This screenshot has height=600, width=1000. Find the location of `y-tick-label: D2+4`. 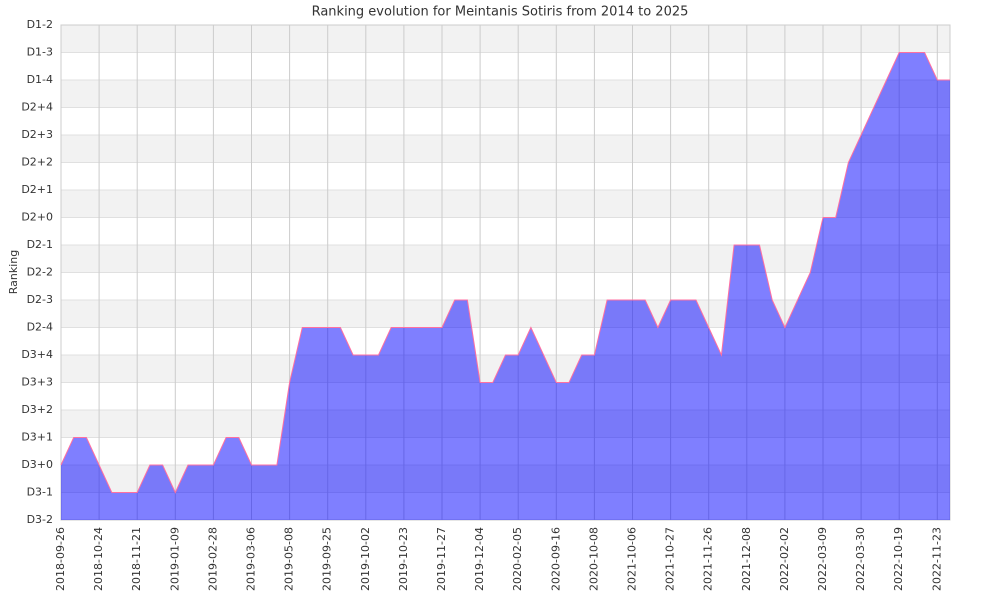

y-tick-label: D2+4 is located at coordinates (37, 107).